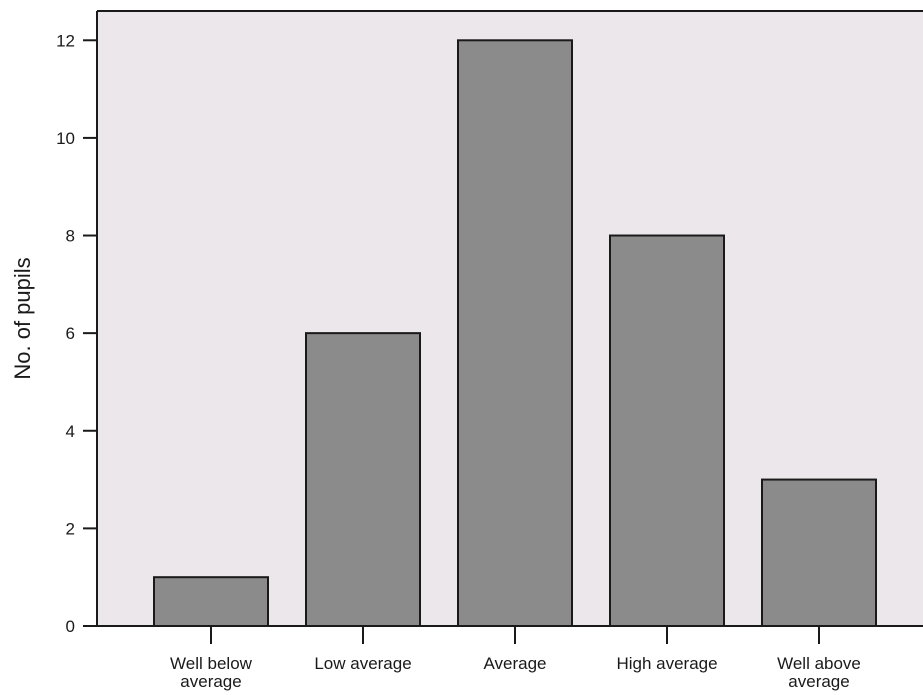 This screenshot has width=923, height=695. Describe the element at coordinates (70, 431) in the screenshot. I see `y-tick-label: 4` at that location.